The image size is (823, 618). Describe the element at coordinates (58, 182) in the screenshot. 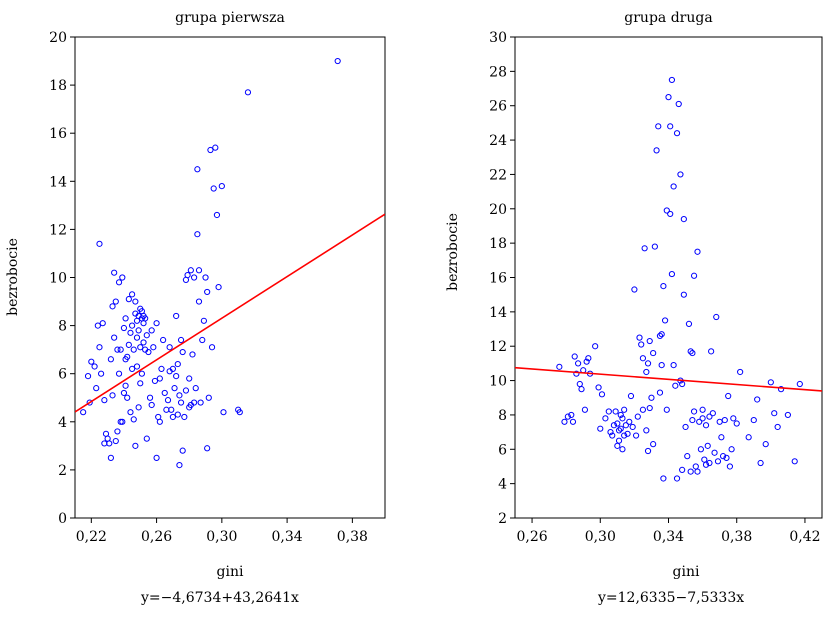

I see `y-tick-label: 14` at that location.